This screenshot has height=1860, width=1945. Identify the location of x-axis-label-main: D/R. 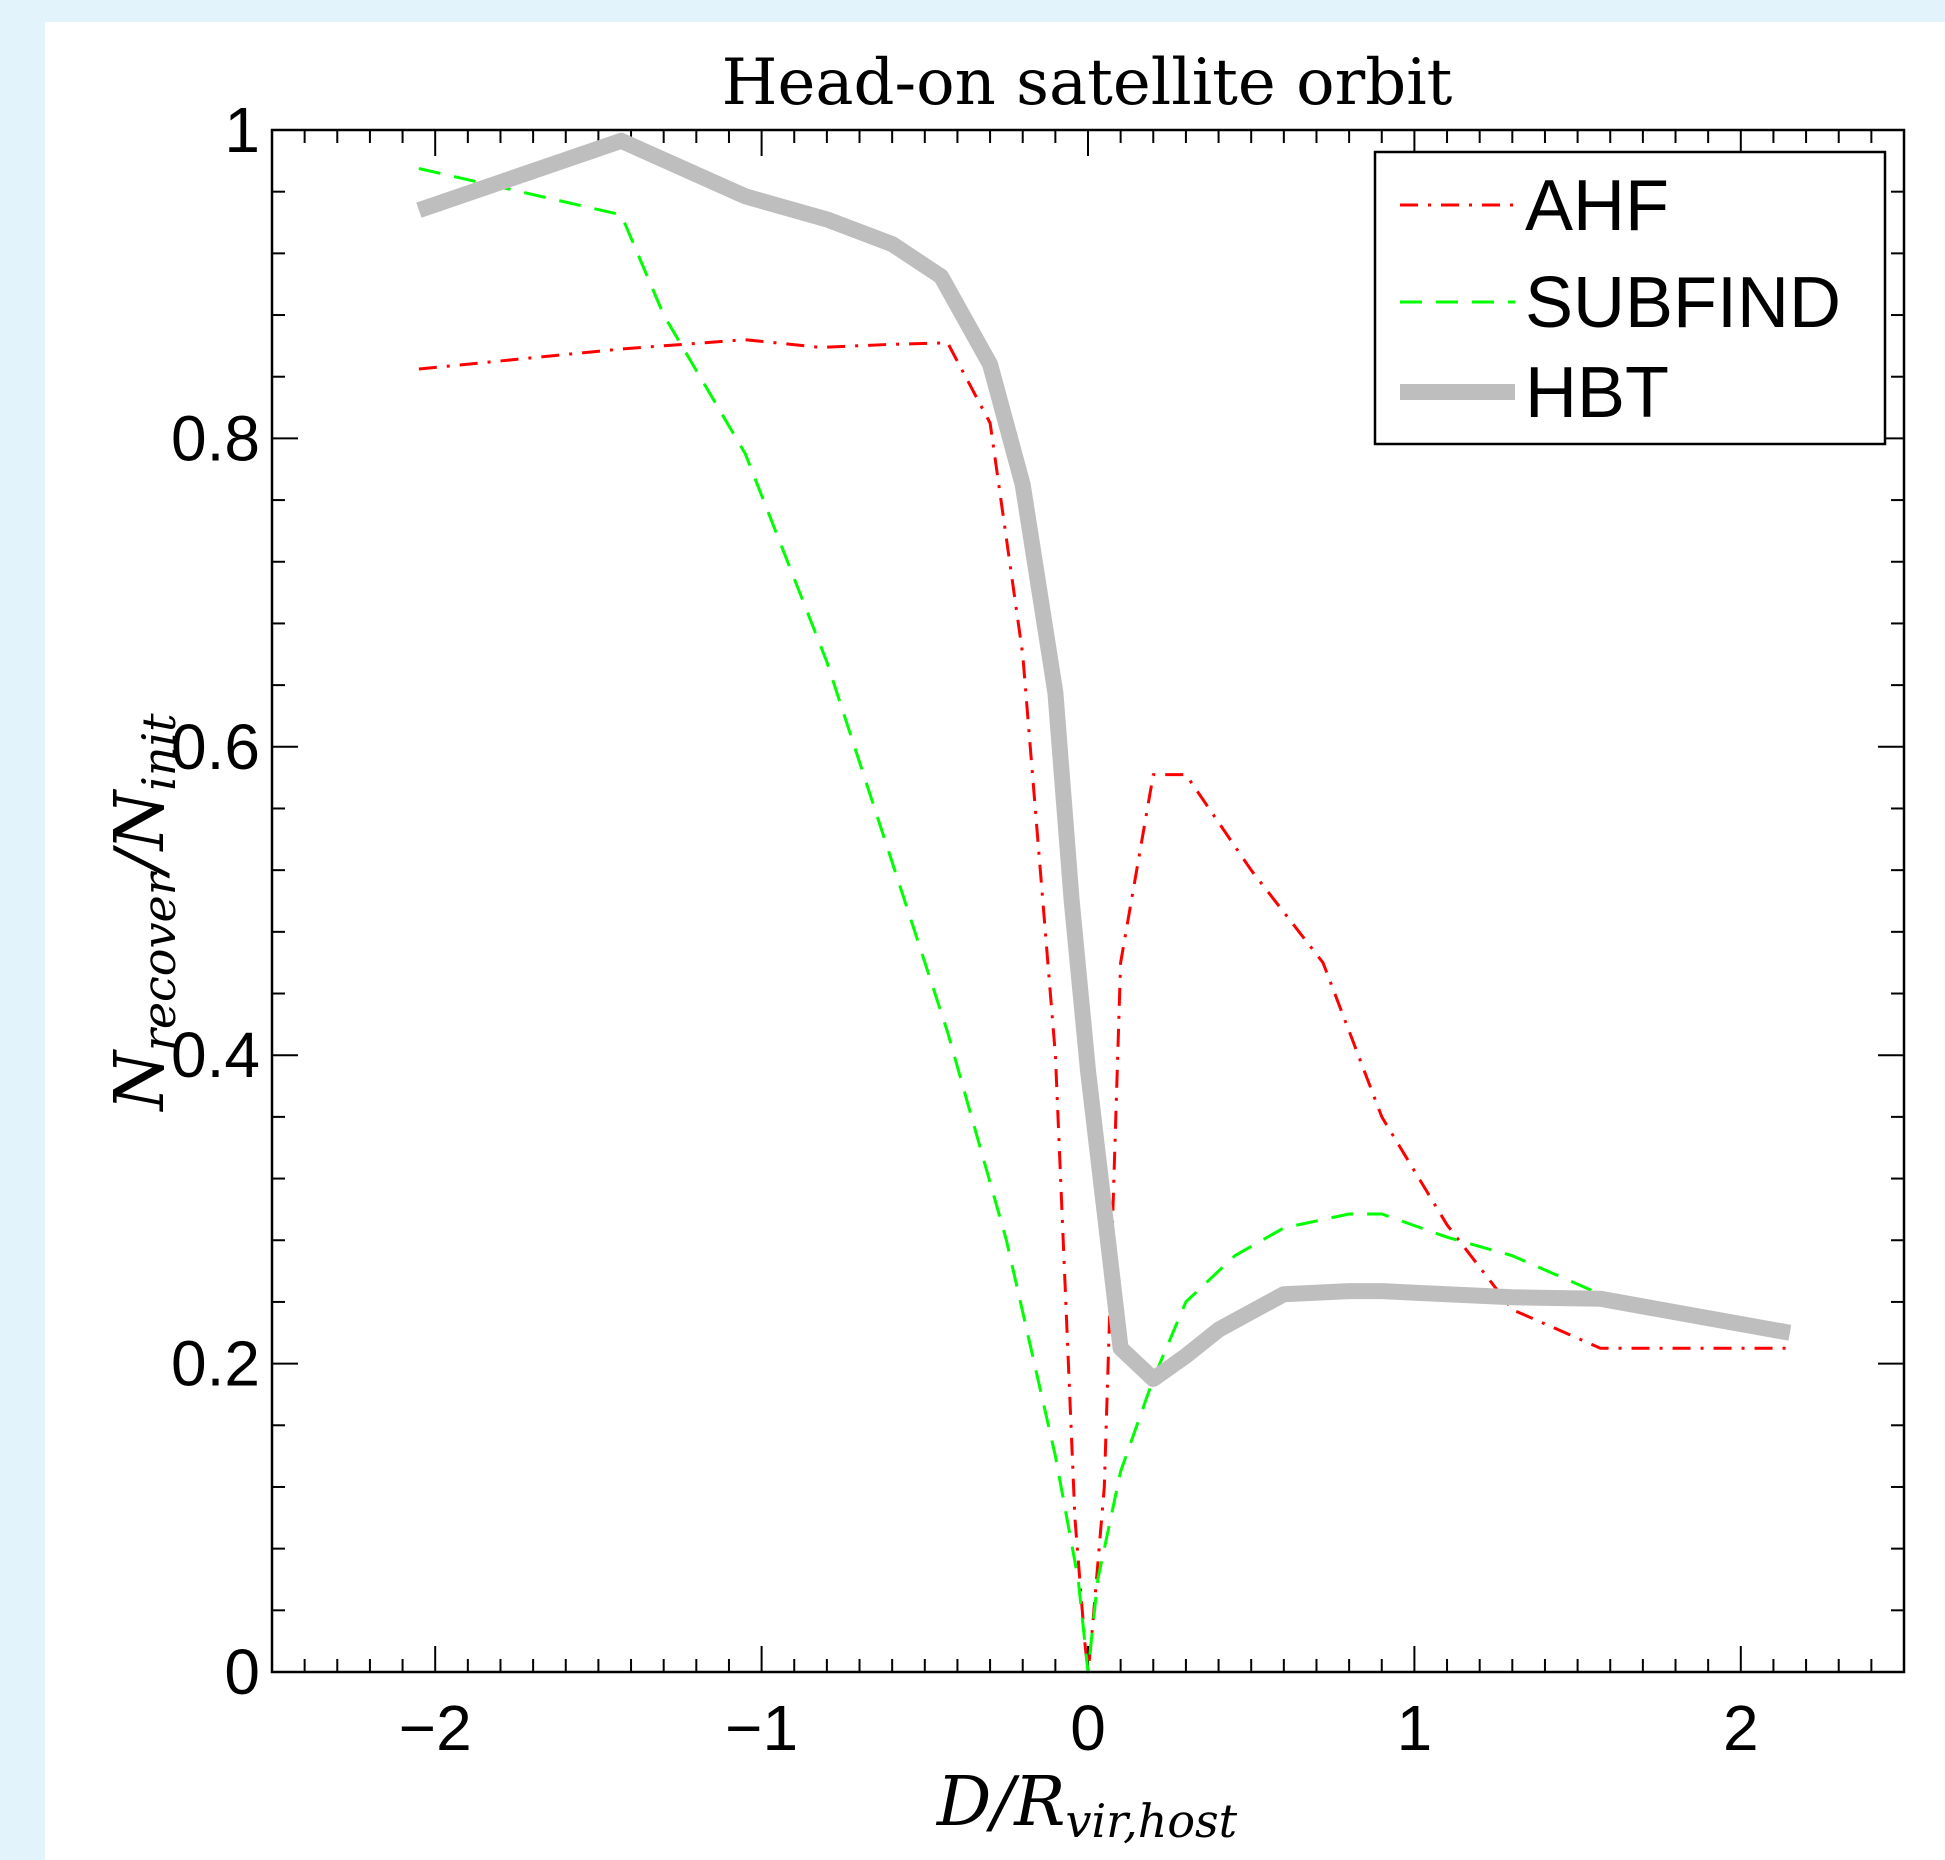
(1000, 1802).